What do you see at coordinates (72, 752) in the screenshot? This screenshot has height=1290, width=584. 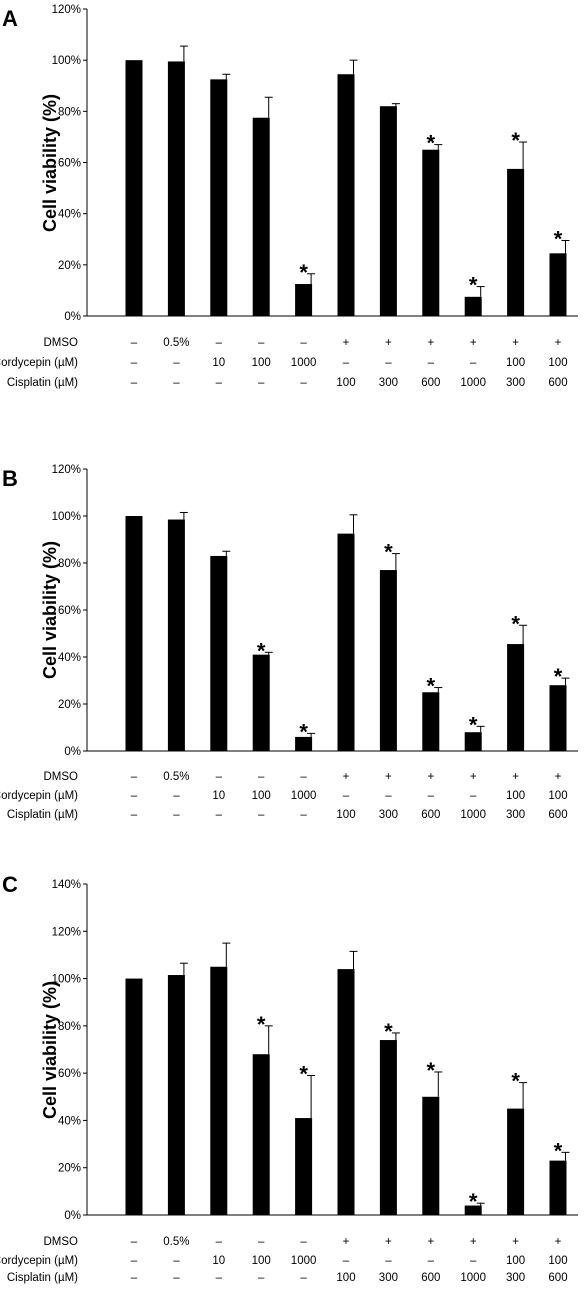 I see `y-tick-label: 0%` at bounding box center [72, 752].